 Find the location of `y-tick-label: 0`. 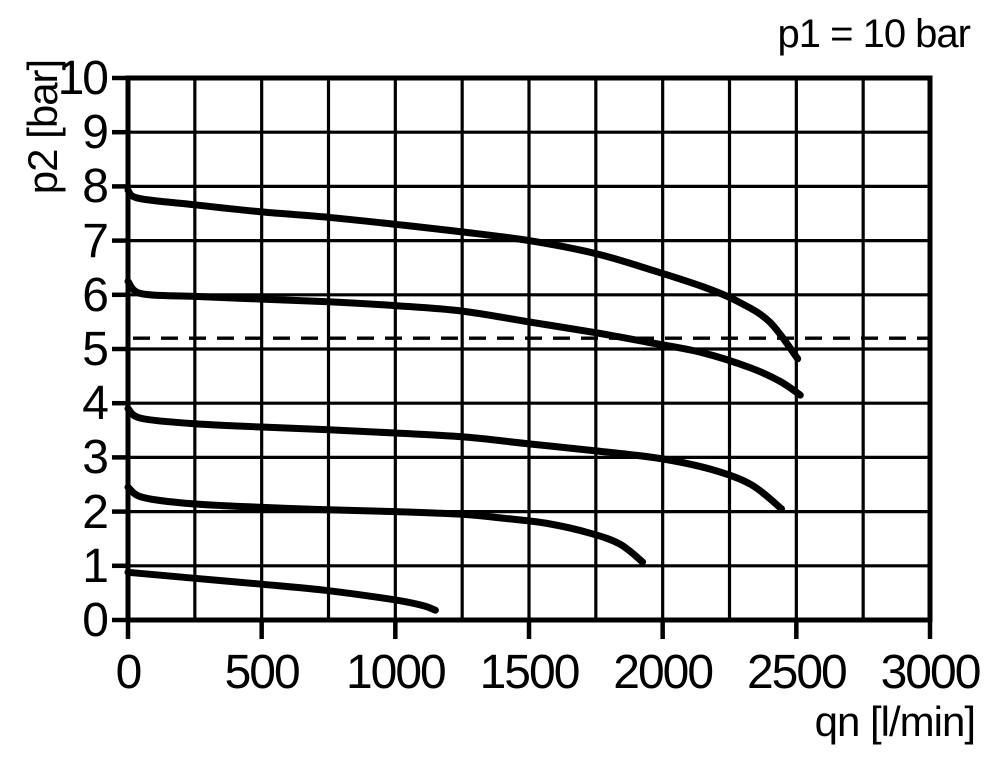

y-tick-label: 0 is located at coordinates (95, 620).